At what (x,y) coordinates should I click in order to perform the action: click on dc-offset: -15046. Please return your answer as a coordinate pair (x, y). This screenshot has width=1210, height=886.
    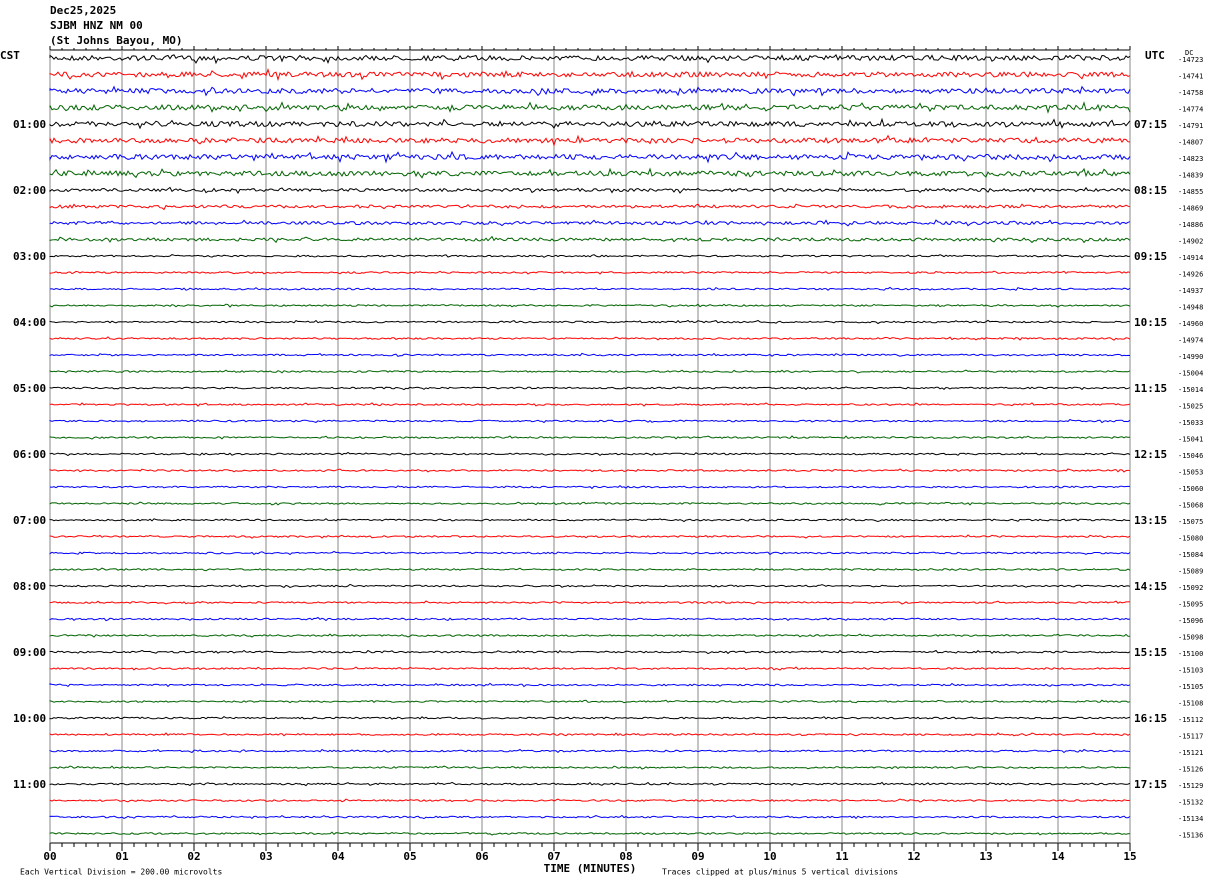
    Looking at the image, I should click on (1190, 456).